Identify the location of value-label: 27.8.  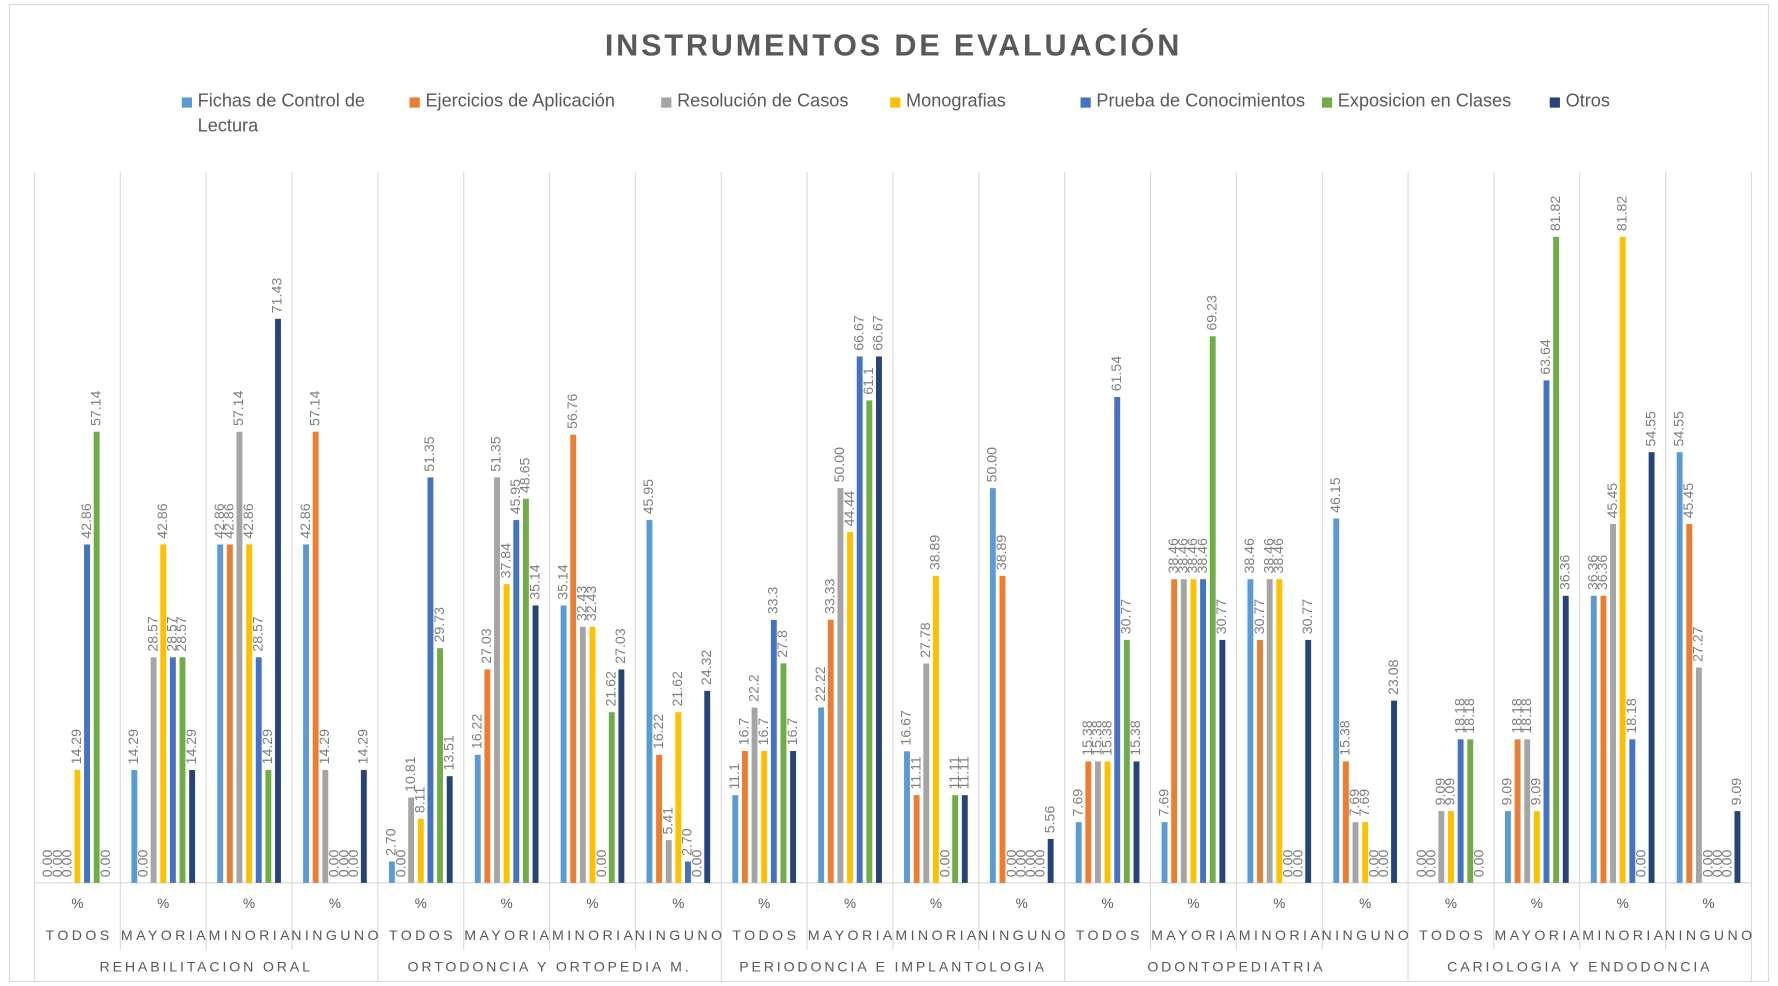
(783, 644).